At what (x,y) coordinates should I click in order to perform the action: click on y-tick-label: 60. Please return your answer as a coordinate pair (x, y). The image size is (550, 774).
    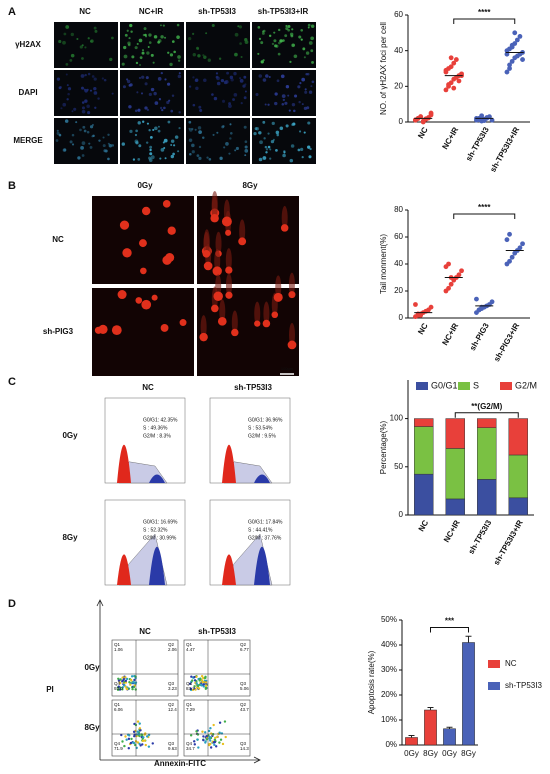
    Looking at the image, I should click on (398, 236).